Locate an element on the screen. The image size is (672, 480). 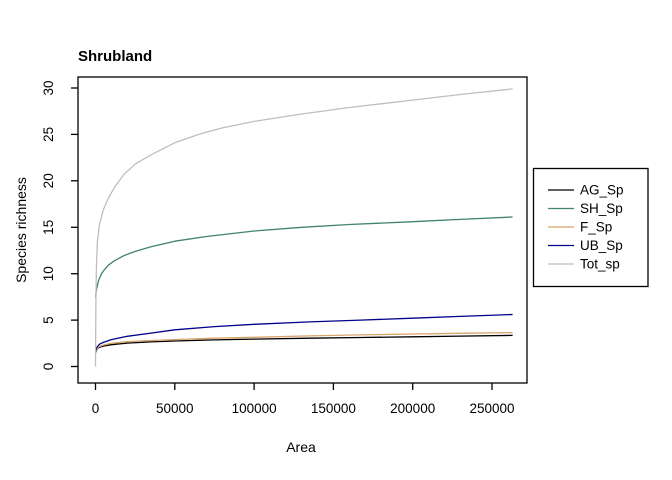
curve-AG_Sp is located at coordinates (304, 344).